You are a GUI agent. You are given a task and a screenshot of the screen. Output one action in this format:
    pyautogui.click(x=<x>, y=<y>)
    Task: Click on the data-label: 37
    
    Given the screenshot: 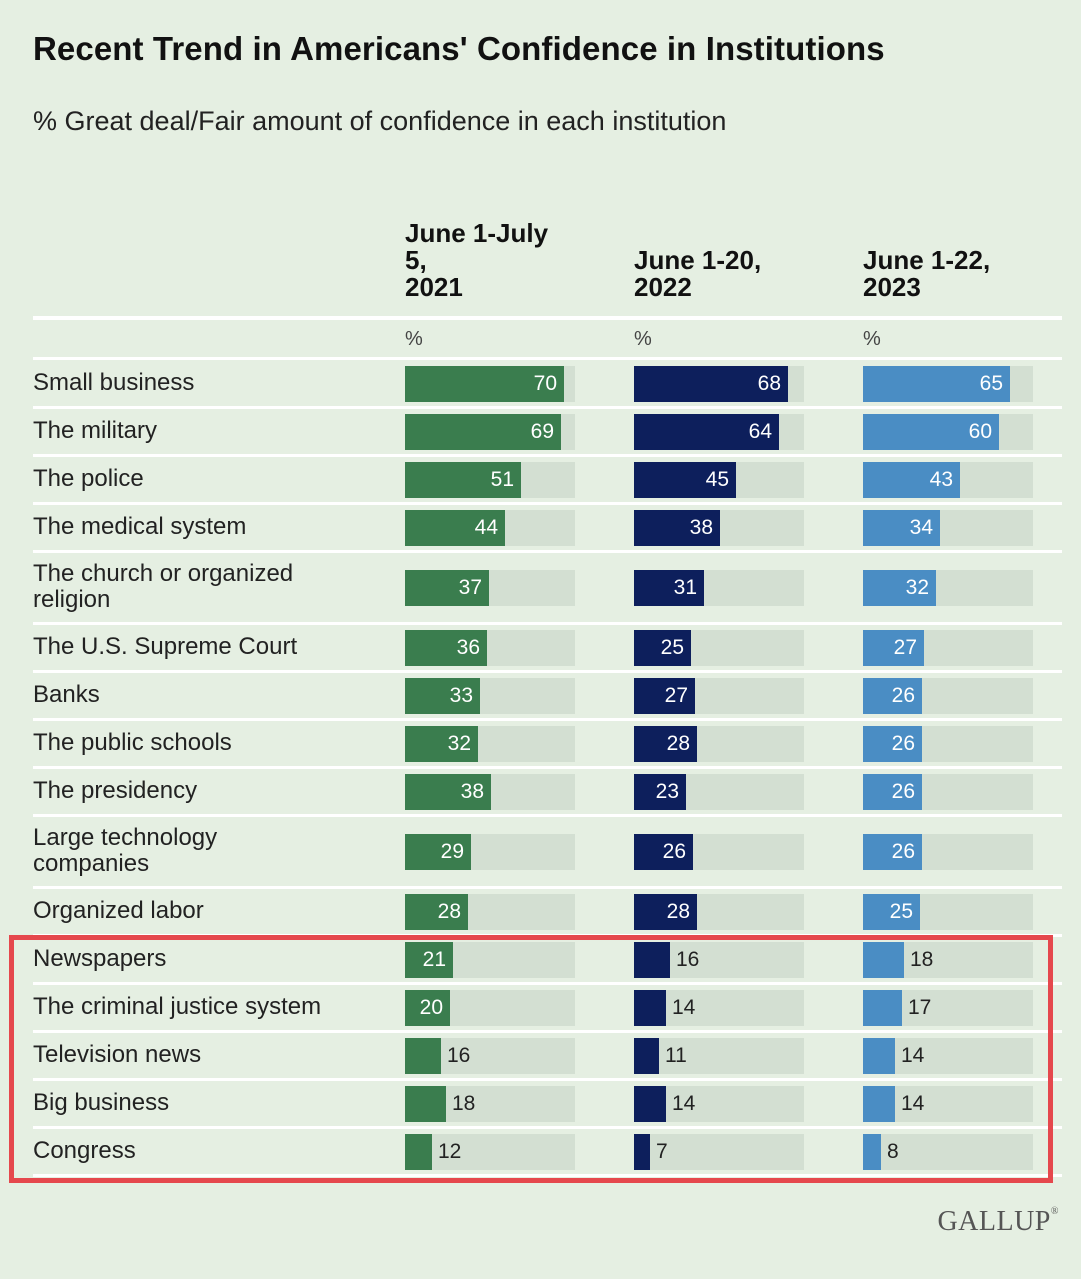 What is the action you would take?
    pyautogui.click(x=470, y=587)
    